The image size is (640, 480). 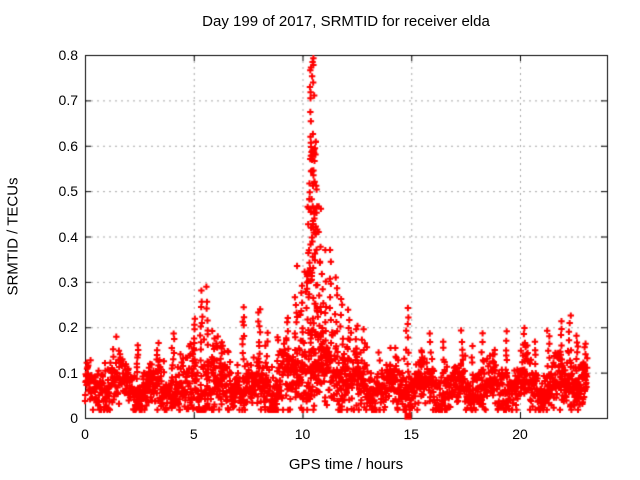 I want to click on x-tick-label: 15, so click(x=411, y=434).